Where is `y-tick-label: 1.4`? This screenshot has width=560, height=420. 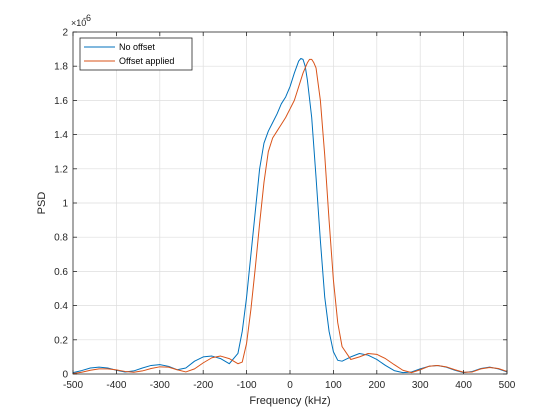
y-tick-label: 1.4 is located at coordinates (61, 135).